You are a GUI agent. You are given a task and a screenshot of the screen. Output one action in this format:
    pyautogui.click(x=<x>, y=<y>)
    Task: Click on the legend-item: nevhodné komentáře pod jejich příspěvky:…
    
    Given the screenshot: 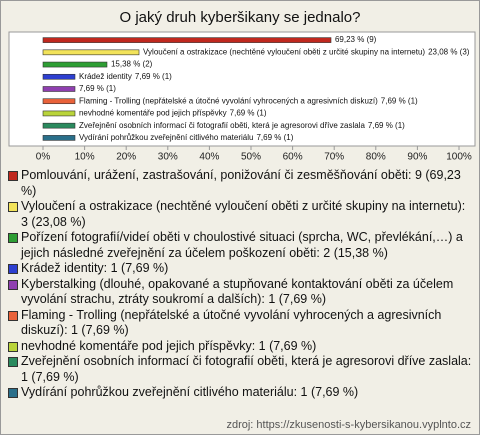 What is the action you would take?
    pyautogui.click(x=240, y=347)
    